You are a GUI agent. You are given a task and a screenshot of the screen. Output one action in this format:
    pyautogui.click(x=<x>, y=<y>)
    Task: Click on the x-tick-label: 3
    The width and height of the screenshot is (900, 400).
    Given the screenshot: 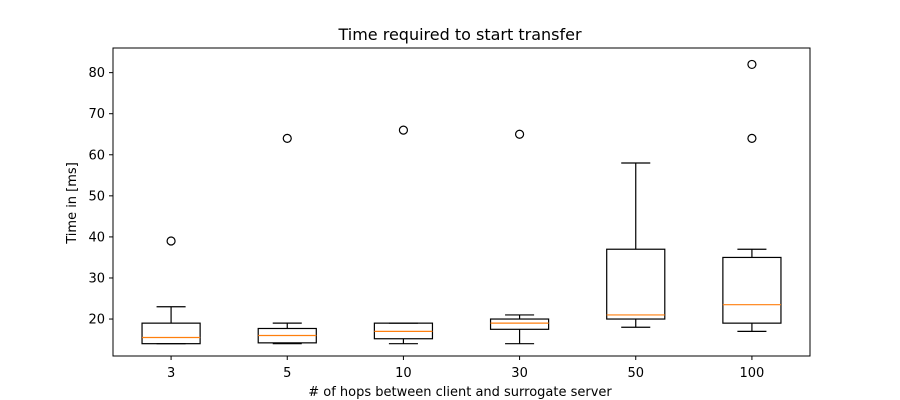 What is the action you would take?
    pyautogui.click(x=171, y=373)
    